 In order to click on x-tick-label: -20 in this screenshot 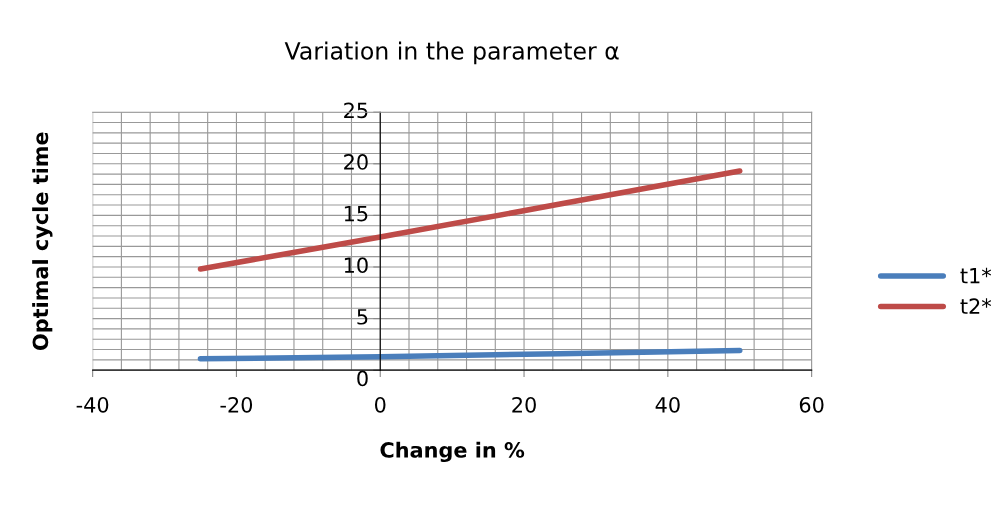, I will do `click(236, 404)`.